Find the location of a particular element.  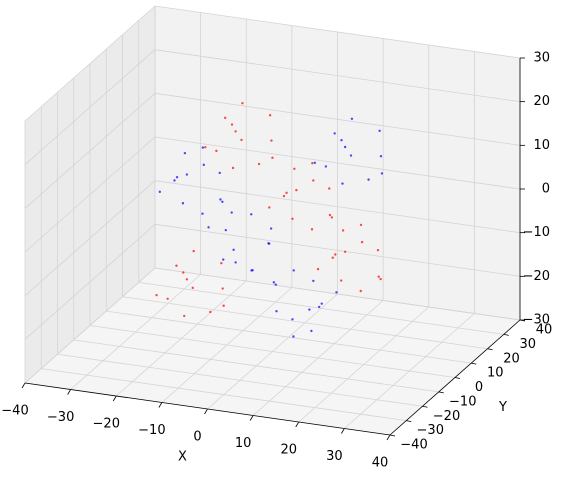

x-tick-label: −30 is located at coordinates (60, 417).